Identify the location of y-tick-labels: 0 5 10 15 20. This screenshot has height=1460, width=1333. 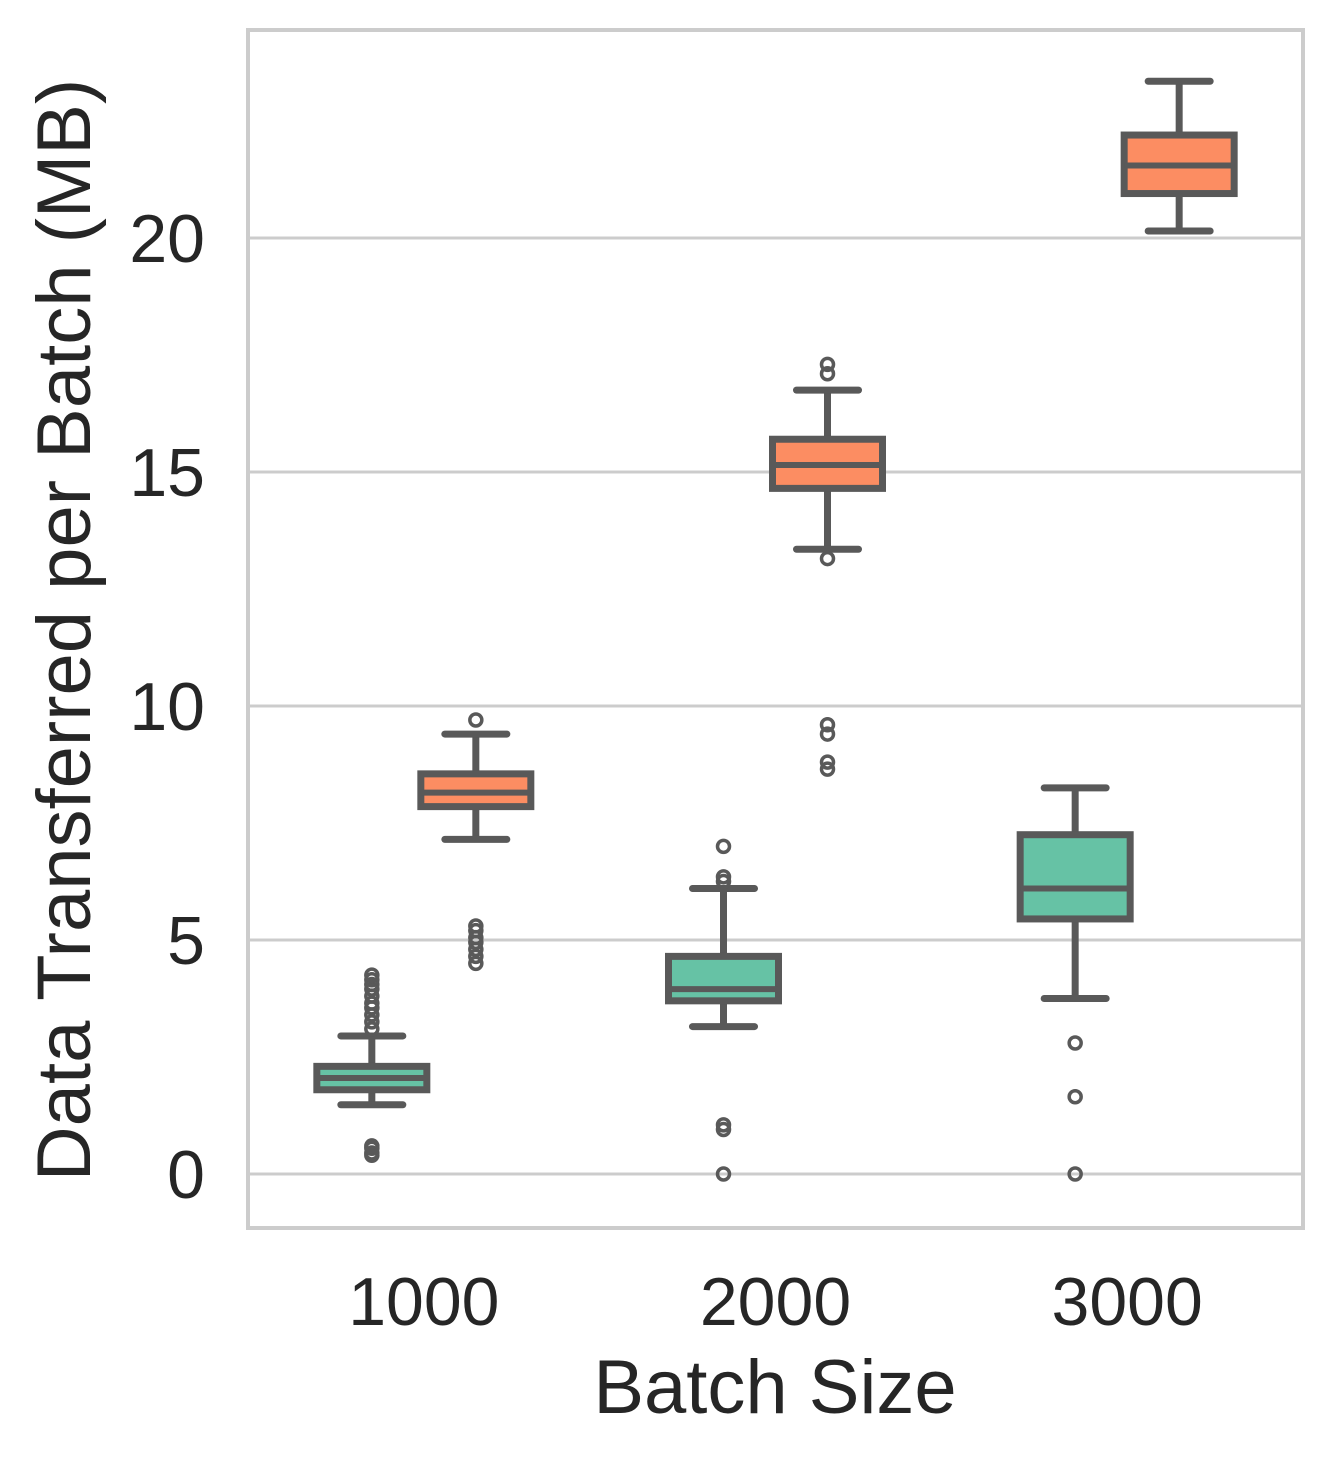
(167, 707).